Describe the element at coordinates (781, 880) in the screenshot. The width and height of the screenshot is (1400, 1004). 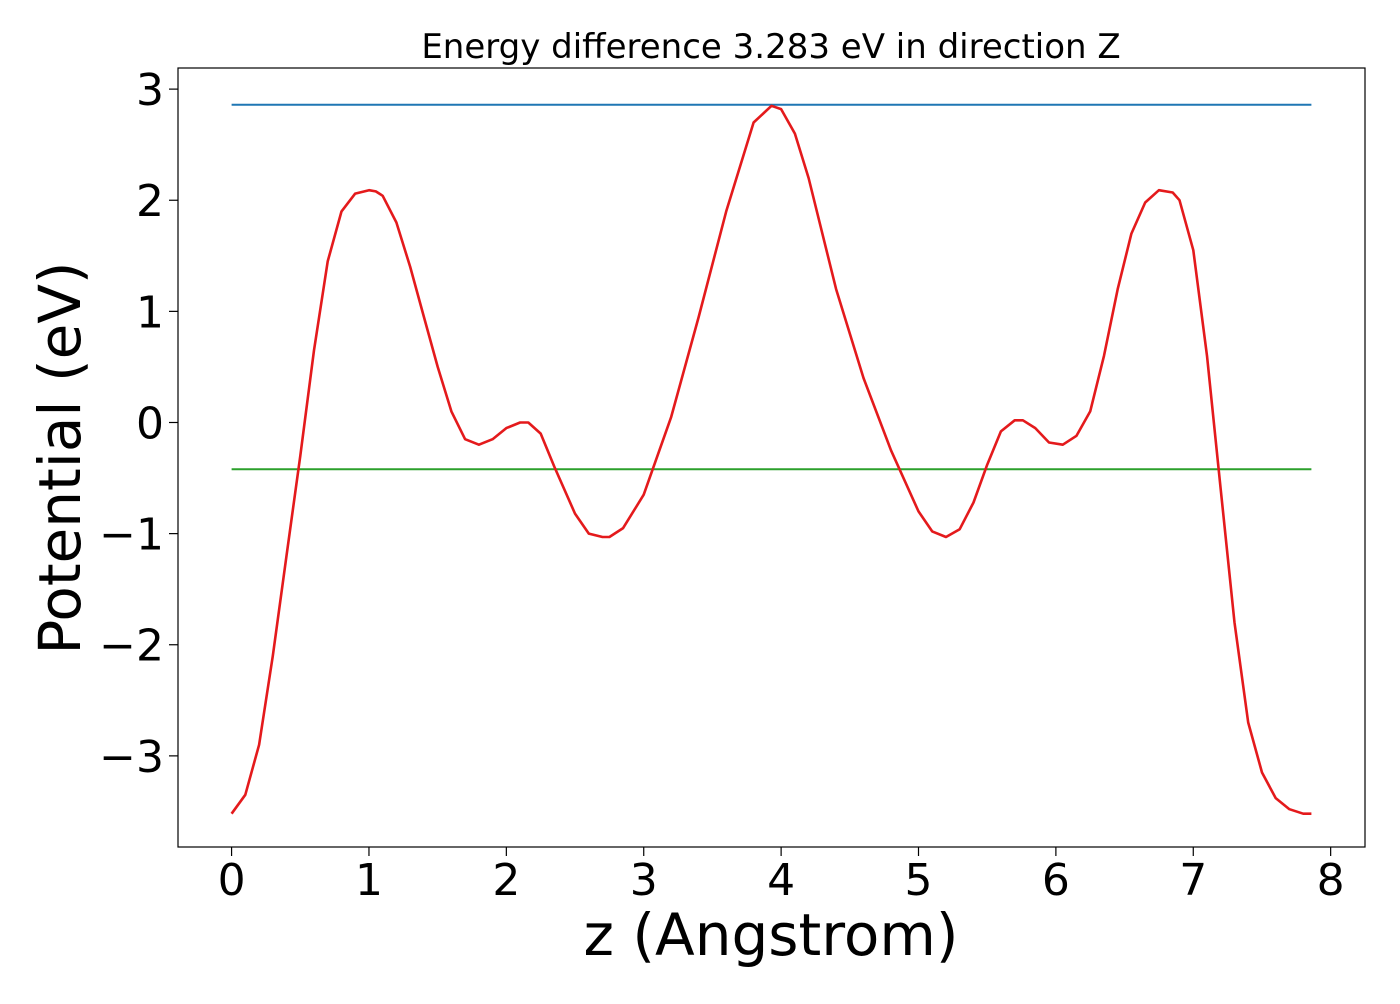
I see `x-tick-label: 4` at that location.